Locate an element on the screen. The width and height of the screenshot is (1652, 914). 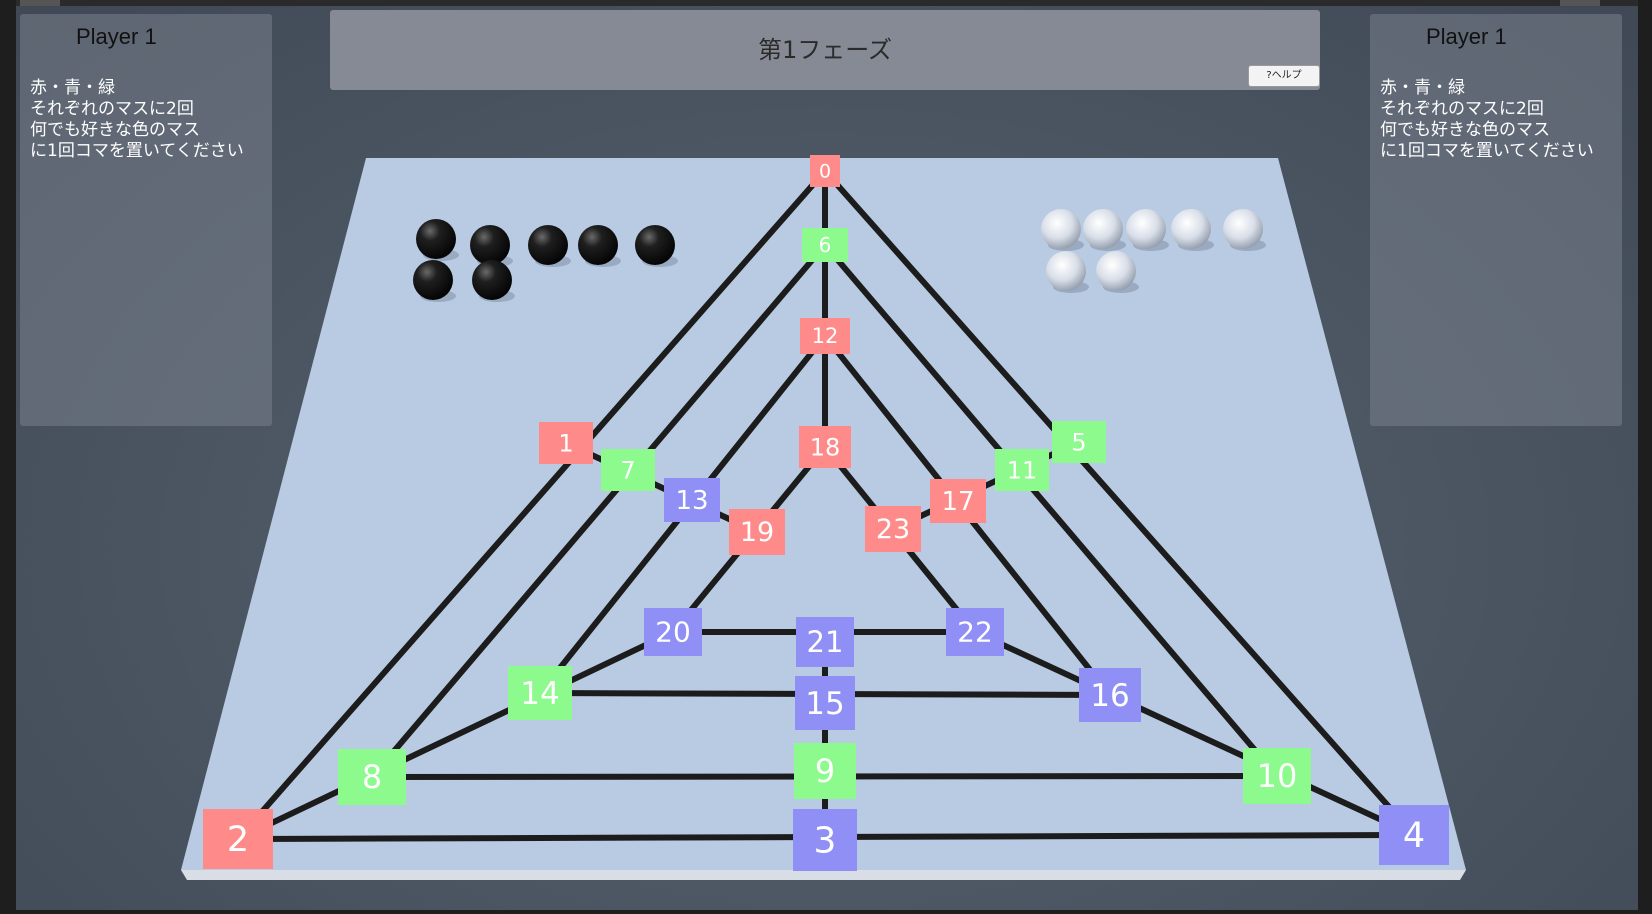
tile-16: 16 is located at coordinates (1110, 695).